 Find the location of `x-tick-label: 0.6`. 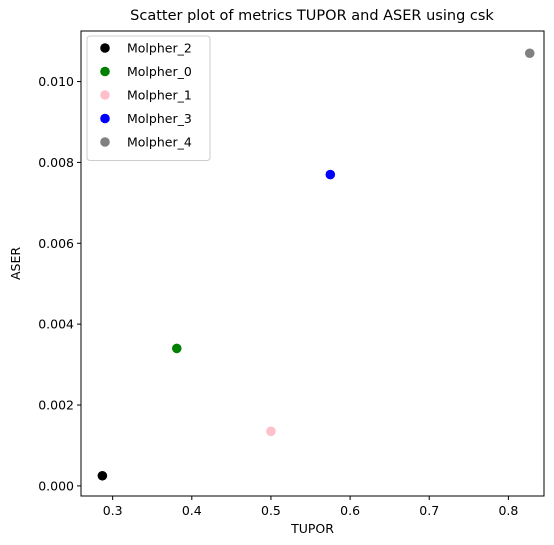

x-tick-label: 0.6 is located at coordinates (350, 510).